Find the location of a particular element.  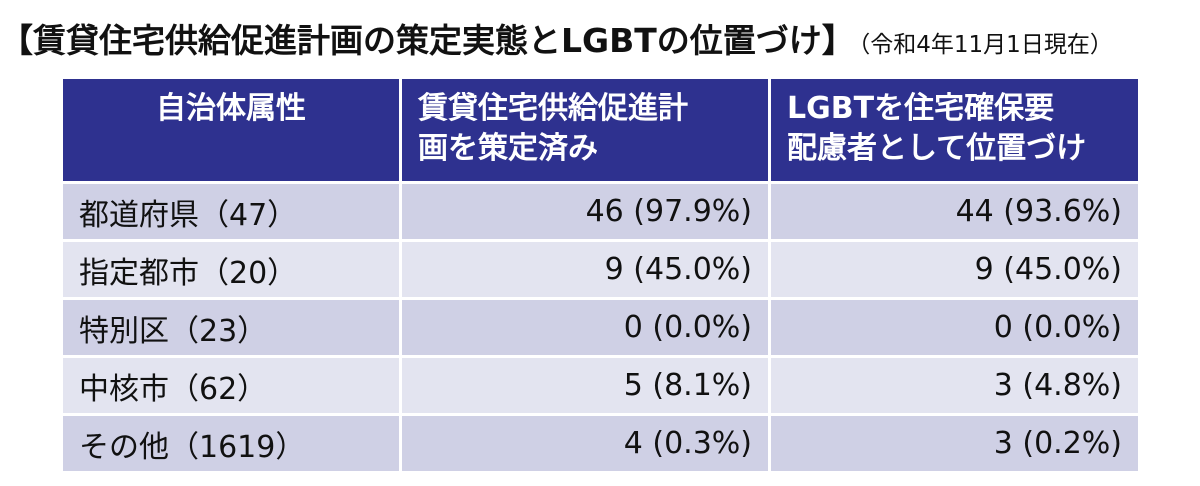

table-cell: 特別区（23） is located at coordinates (231, 327).